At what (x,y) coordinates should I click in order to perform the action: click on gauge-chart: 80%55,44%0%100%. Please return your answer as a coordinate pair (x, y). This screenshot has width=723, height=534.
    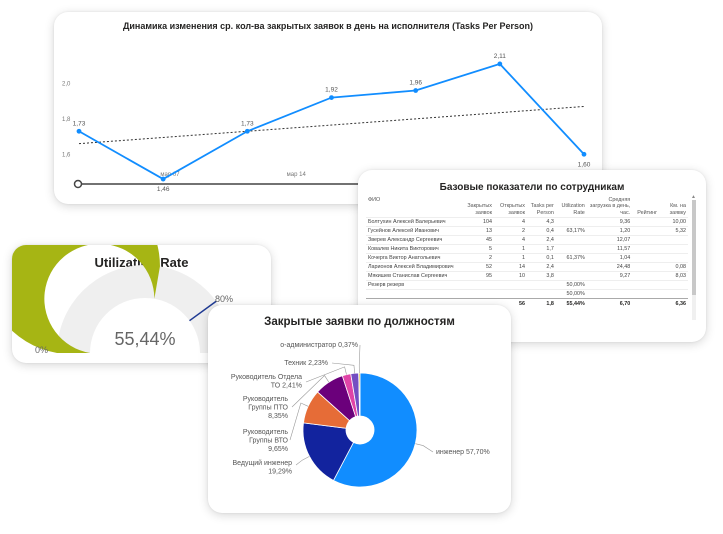
    Looking at the image, I should click on (128, 300).